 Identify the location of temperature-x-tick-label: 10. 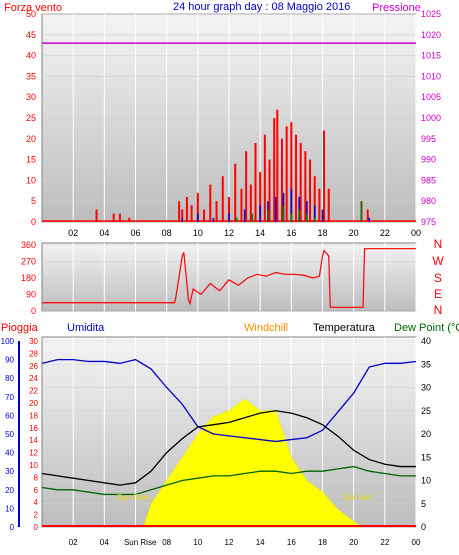
(197, 542).